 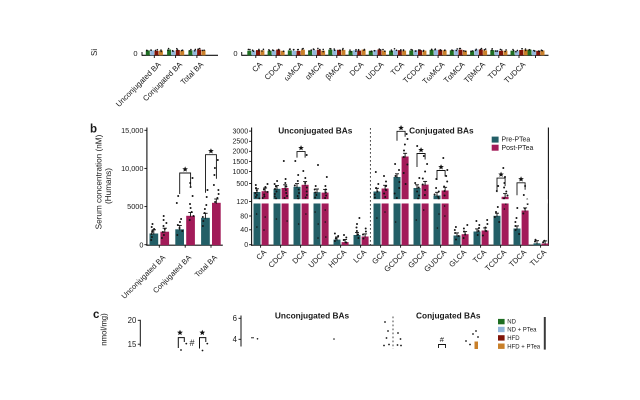 I want to click on svg-text: Serum concentration (nM), so click(x=99, y=181).